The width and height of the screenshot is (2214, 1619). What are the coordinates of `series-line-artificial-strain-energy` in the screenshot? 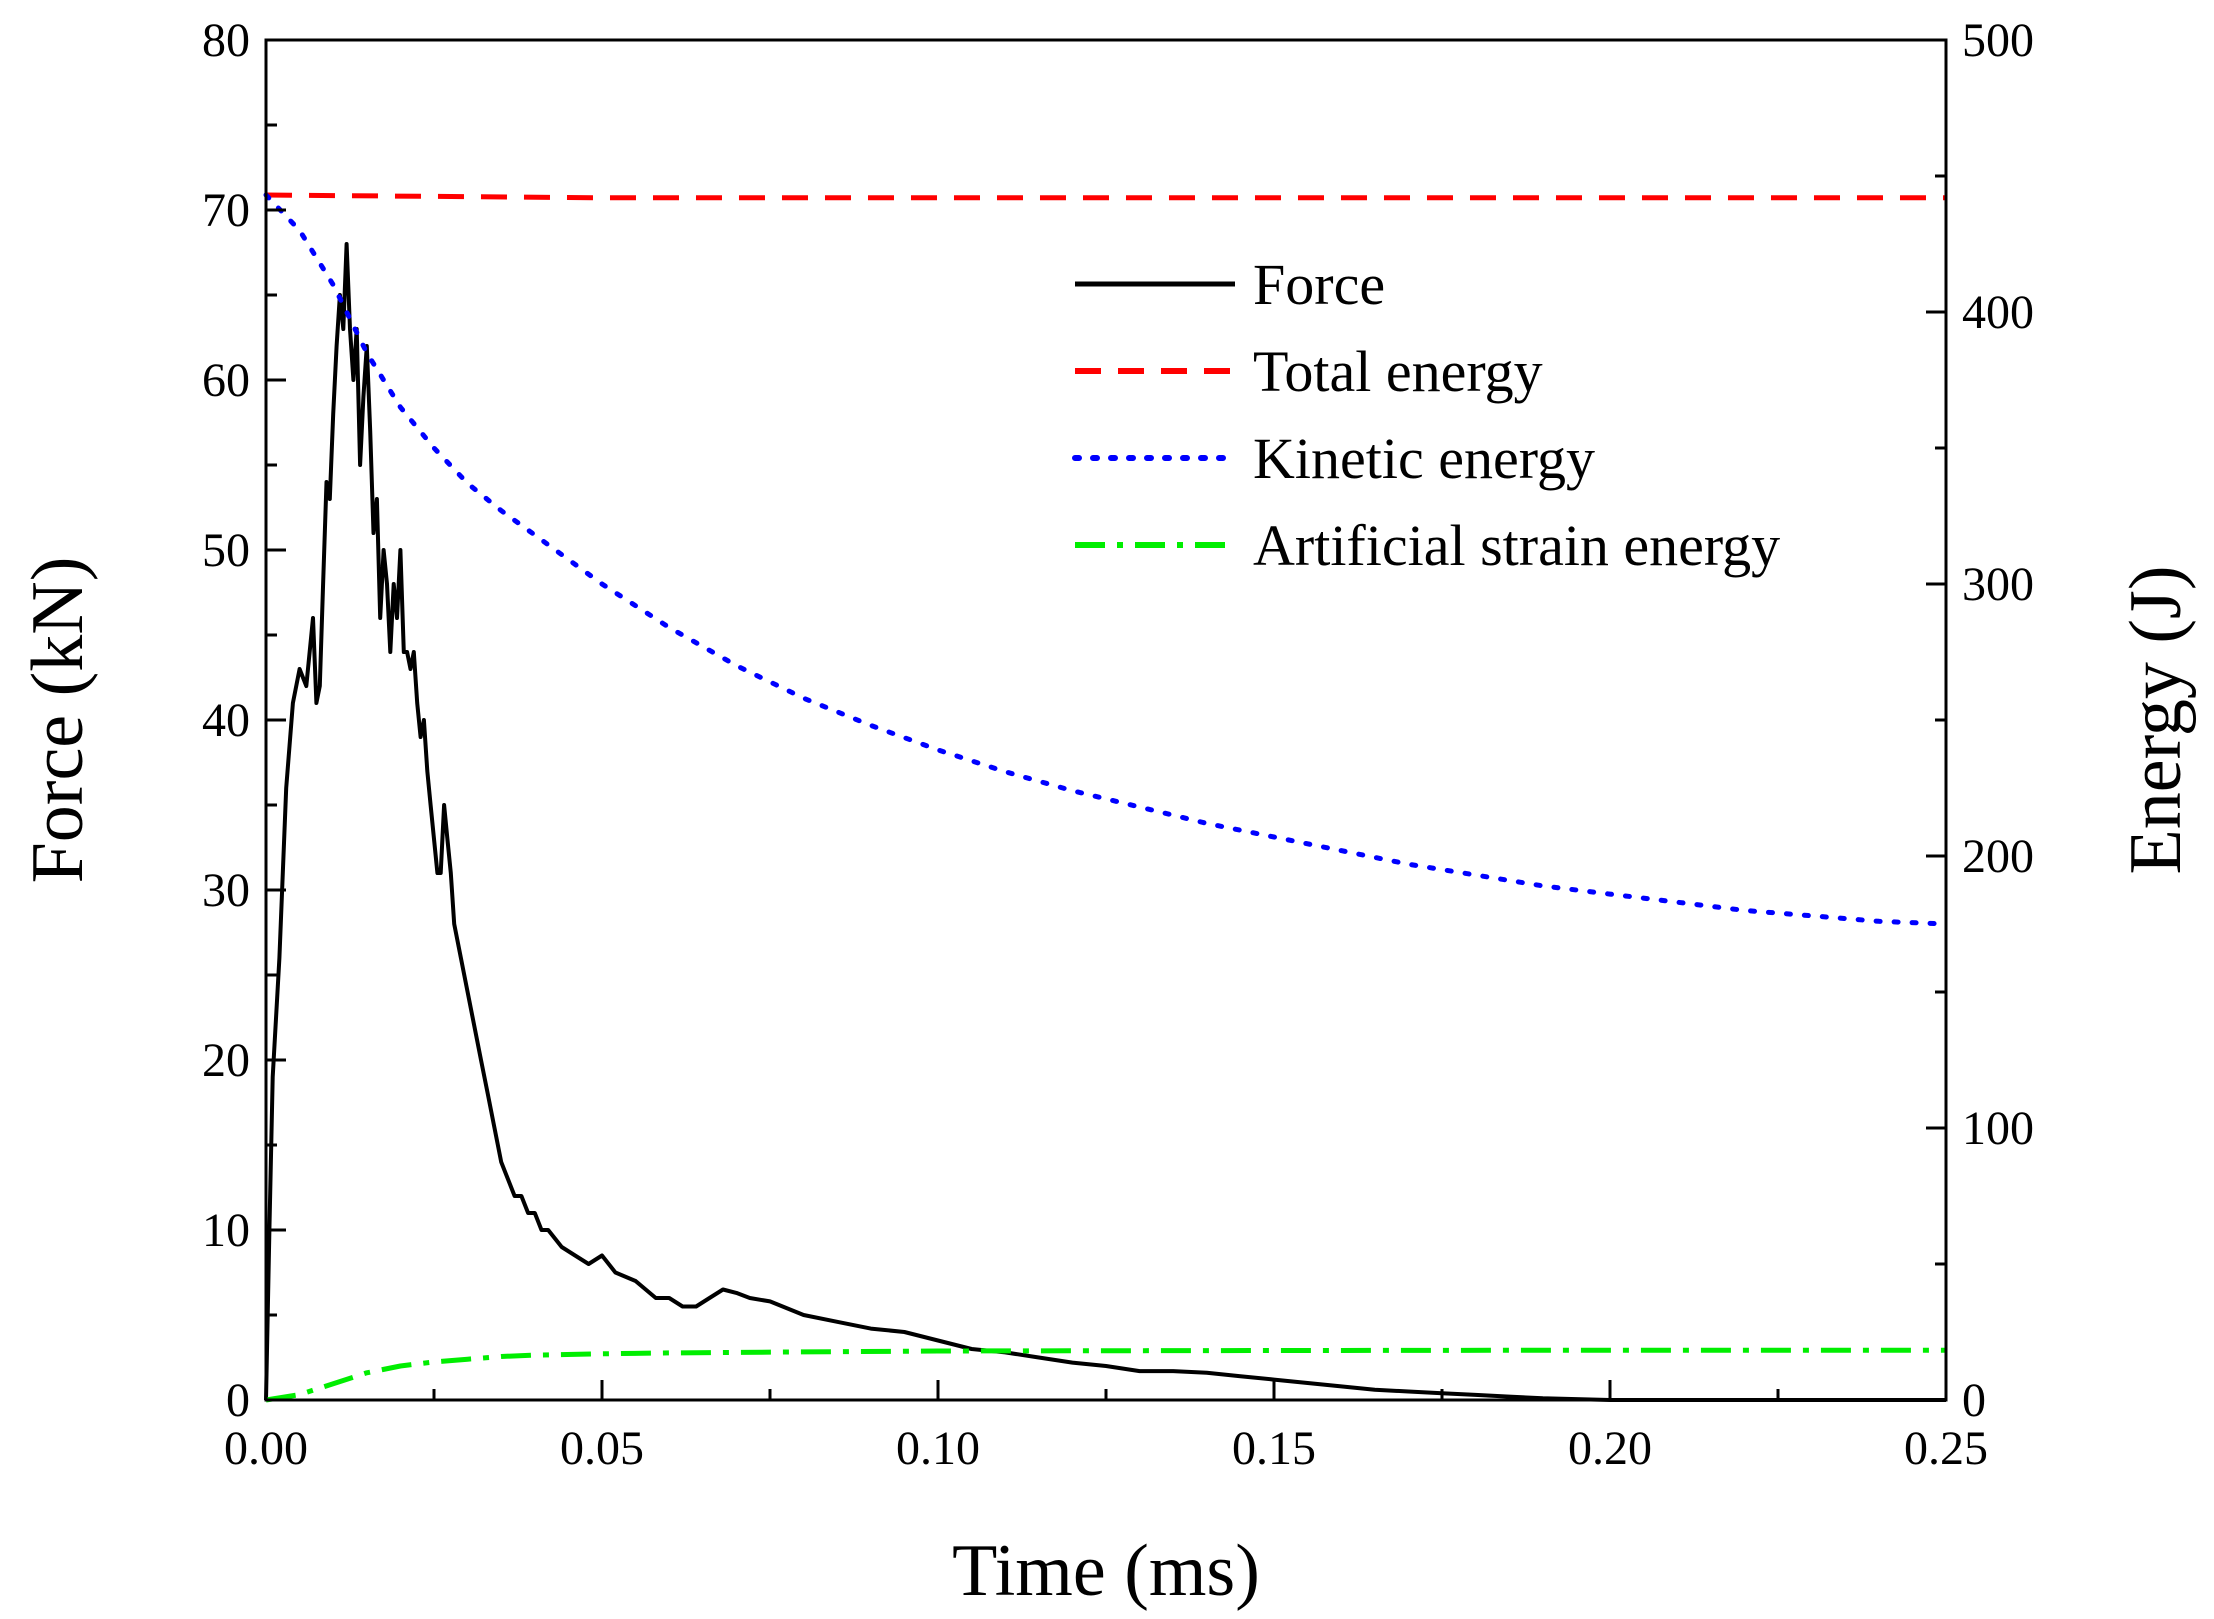 It's located at (1105, 1375).